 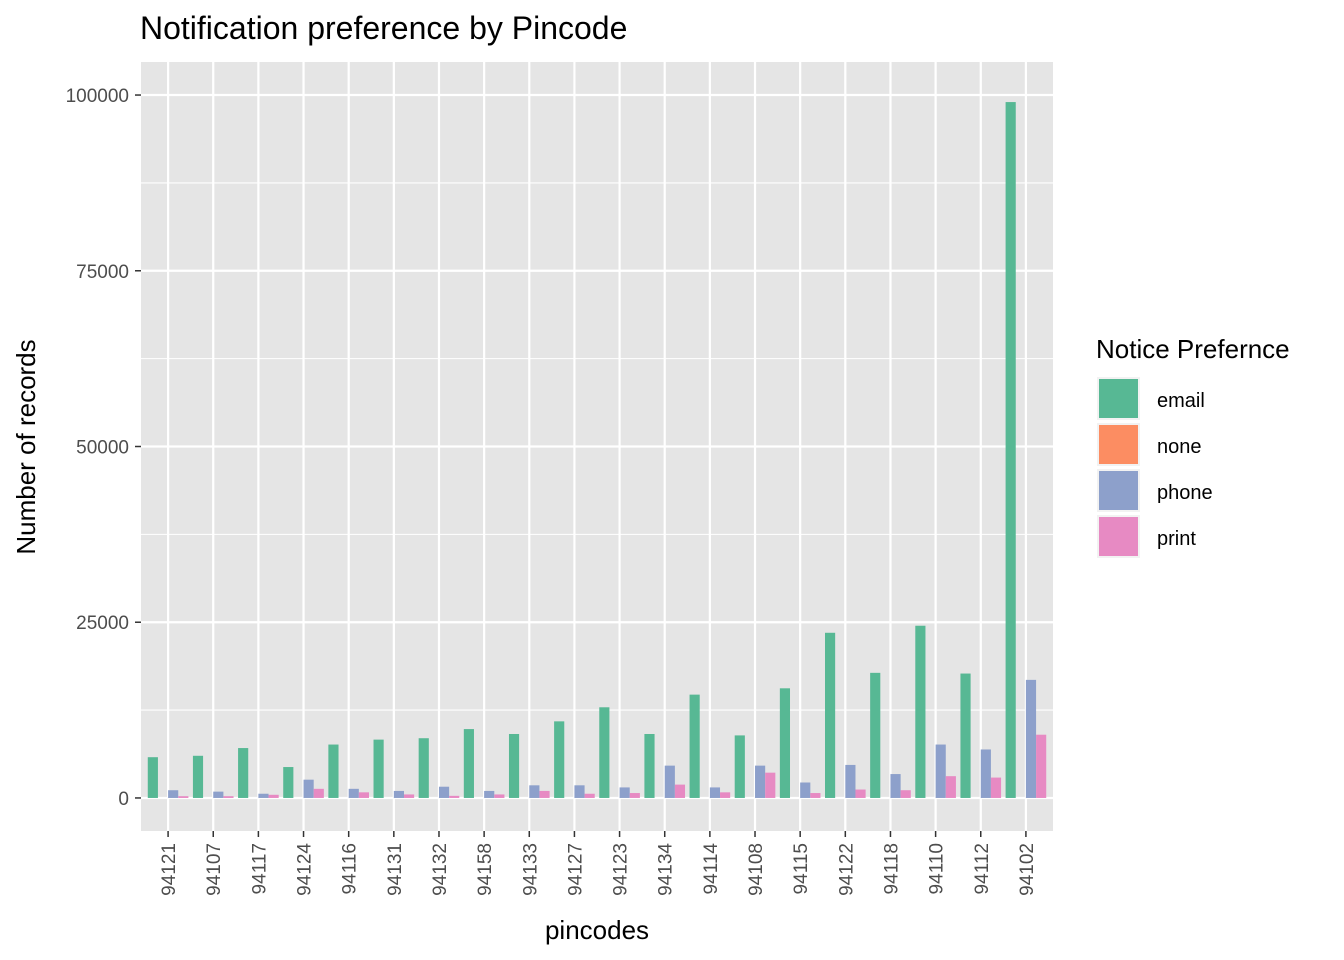 What do you see at coordinates (597, 930) in the screenshot?
I see `x-axis-title: pincodes` at bounding box center [597, 930].